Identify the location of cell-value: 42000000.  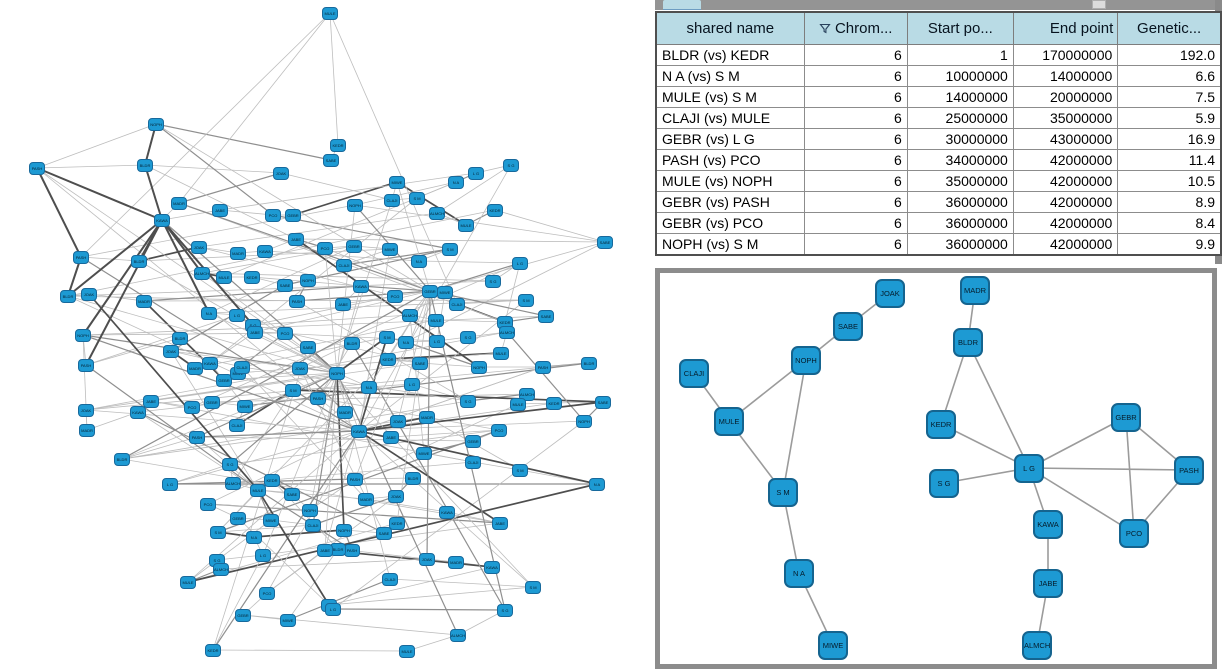
(1065, 202).